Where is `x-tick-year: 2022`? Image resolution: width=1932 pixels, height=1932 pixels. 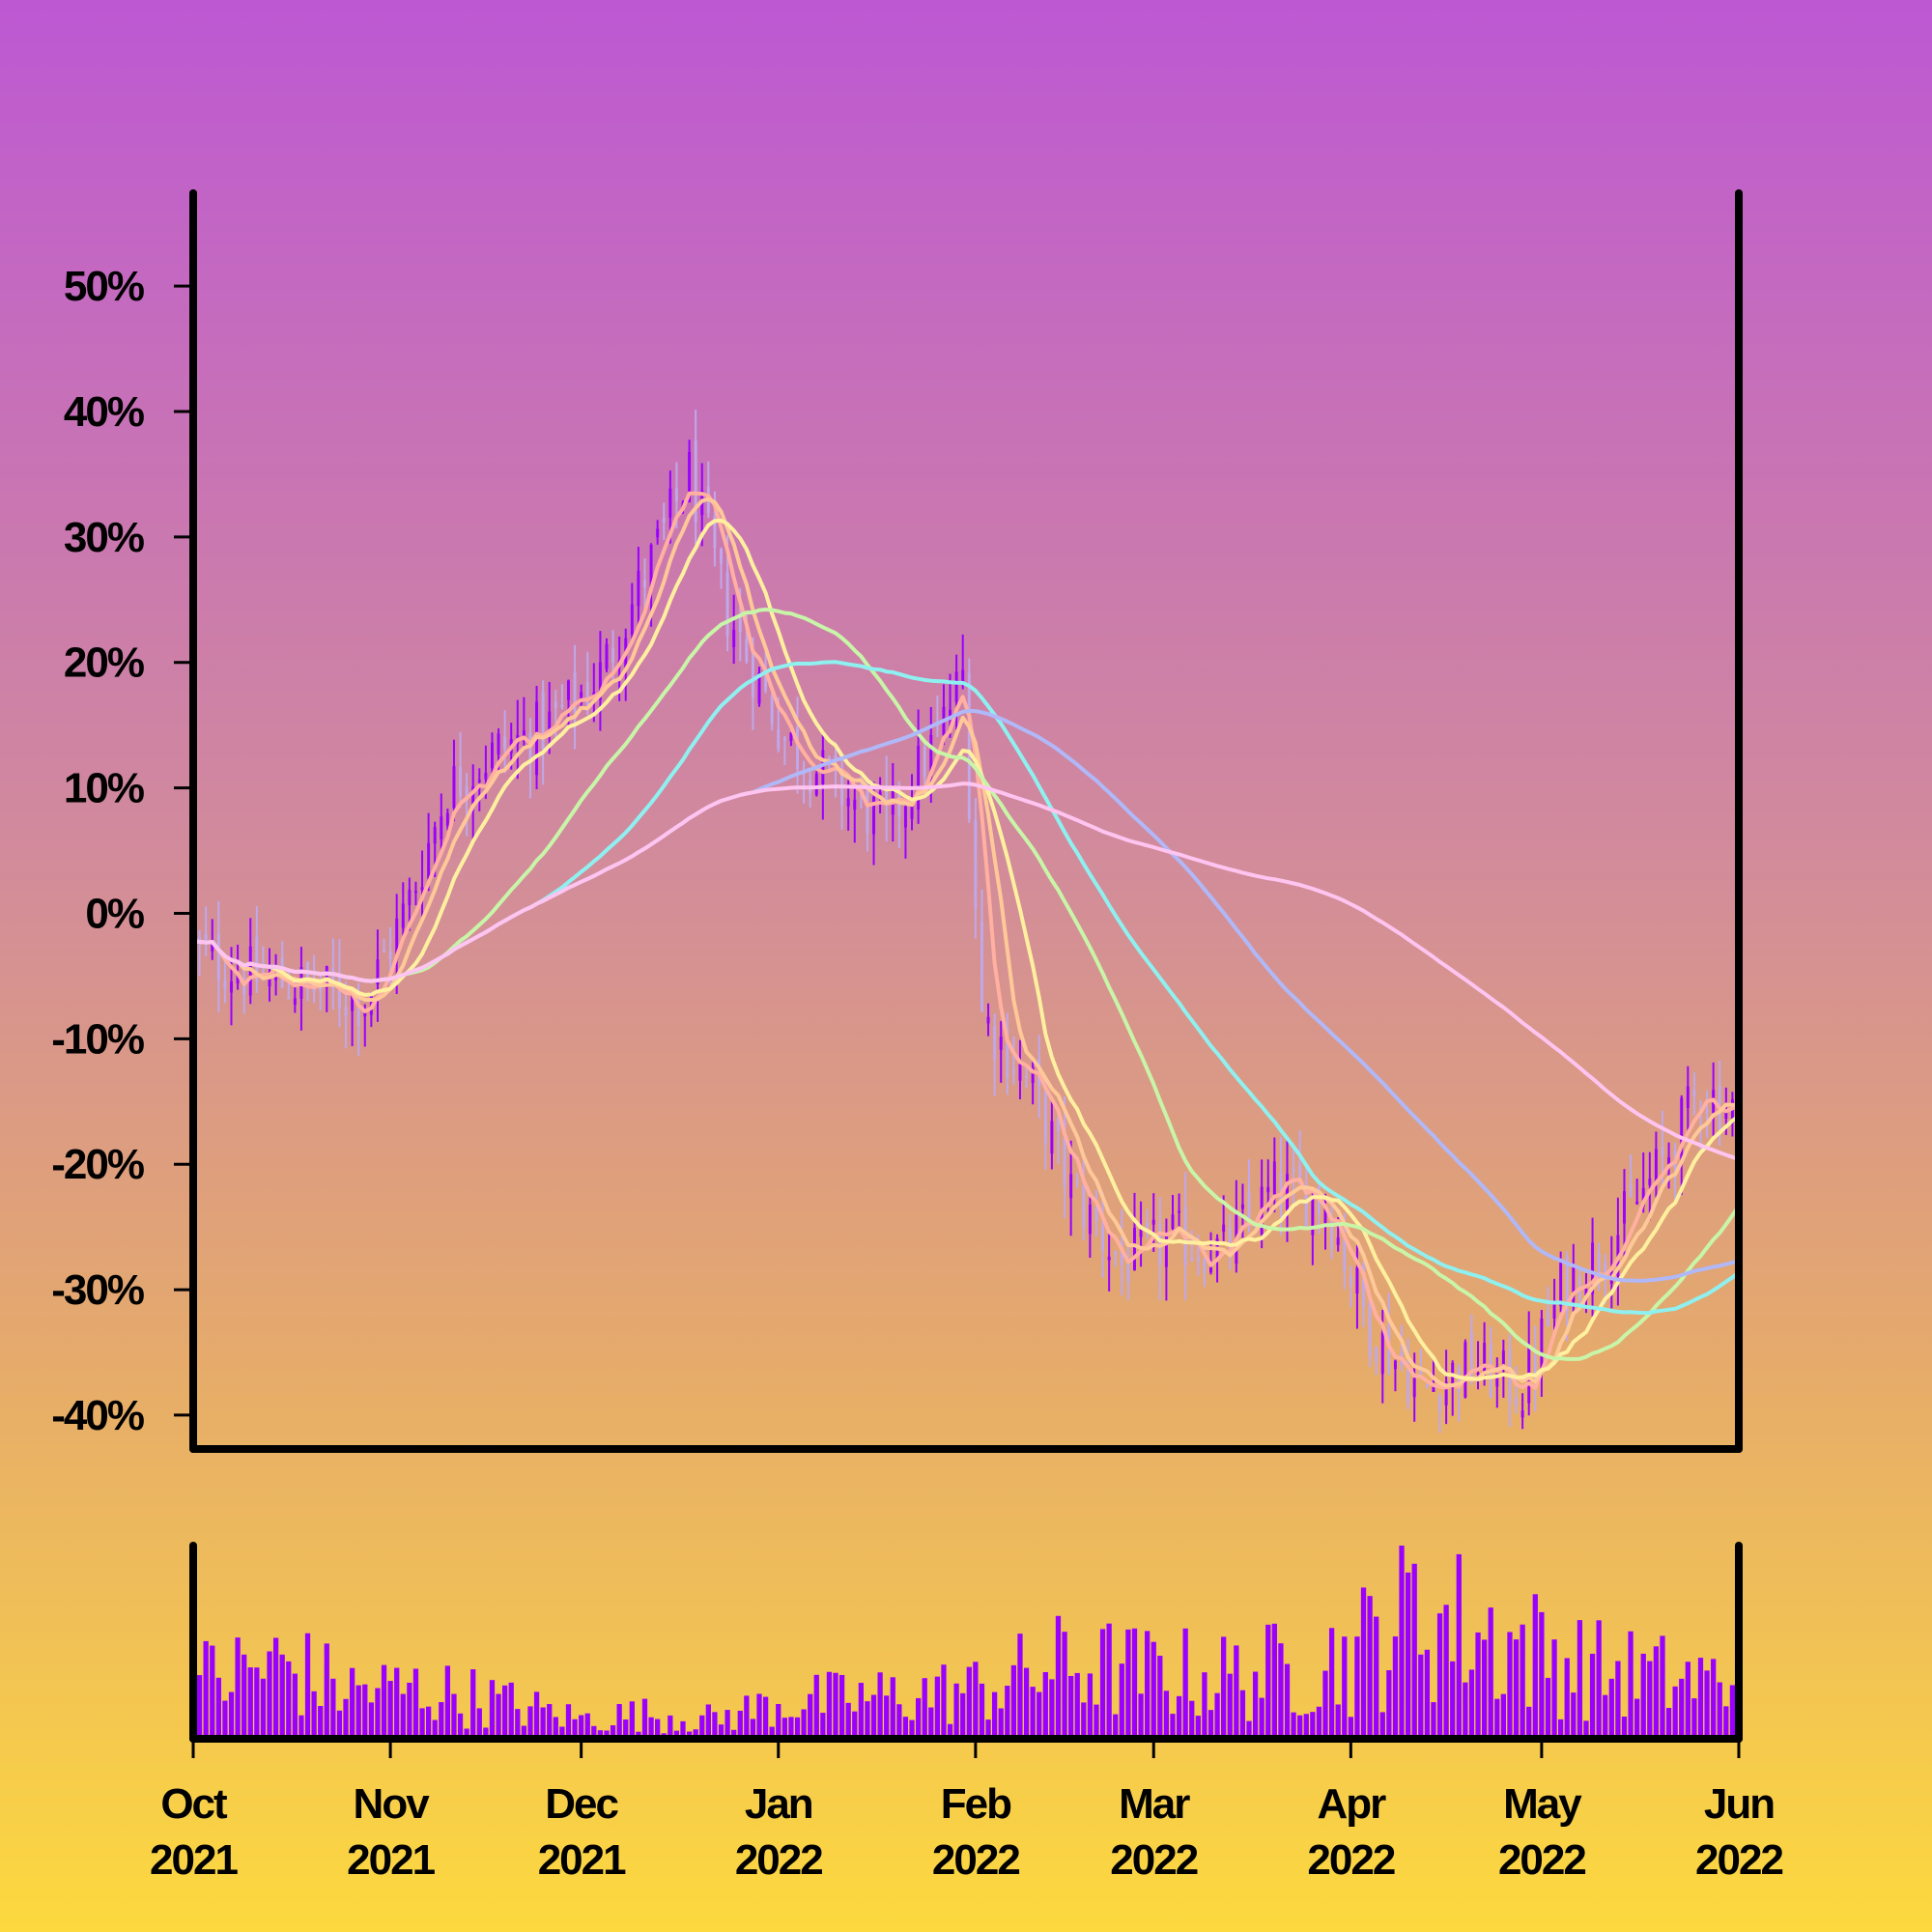
x-tick-year: 2022 is located at coordinates (1541, 1860).